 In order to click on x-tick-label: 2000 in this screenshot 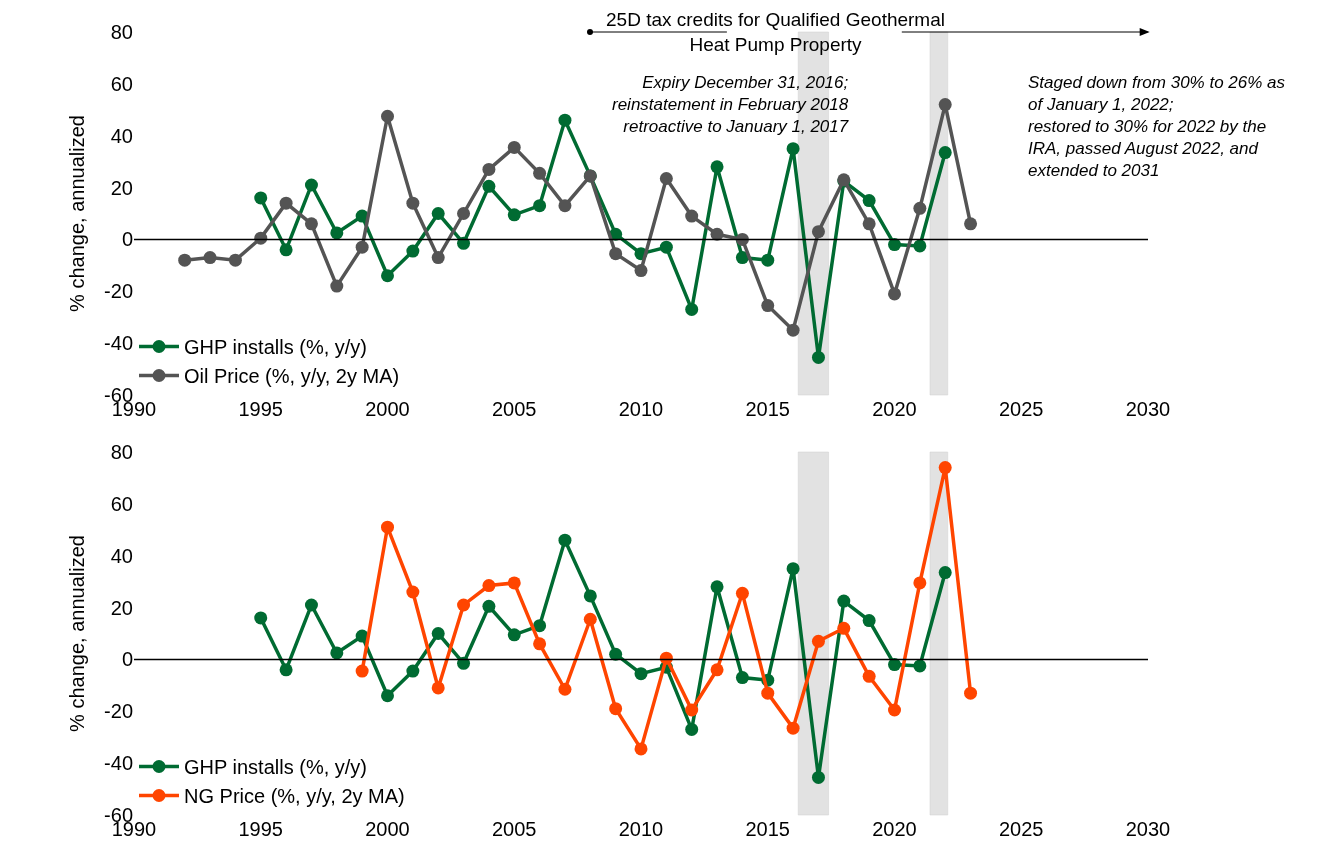, I will do `click(387, 409)`.